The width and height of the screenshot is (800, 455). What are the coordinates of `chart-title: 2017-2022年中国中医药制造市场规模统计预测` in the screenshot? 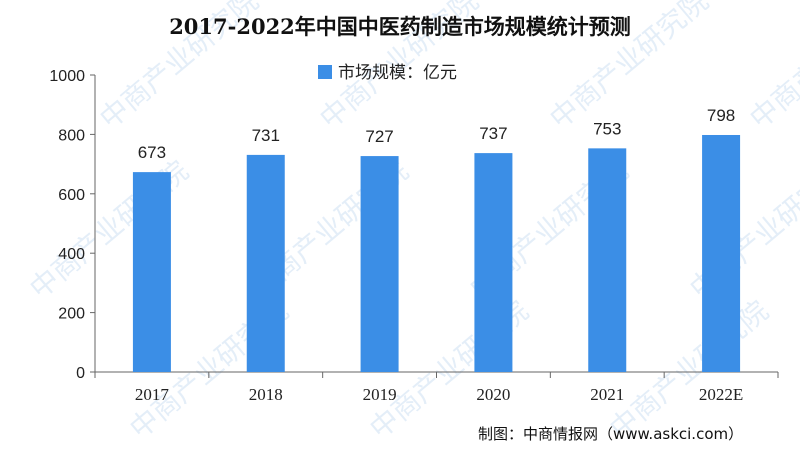 It's located at (400, 26).